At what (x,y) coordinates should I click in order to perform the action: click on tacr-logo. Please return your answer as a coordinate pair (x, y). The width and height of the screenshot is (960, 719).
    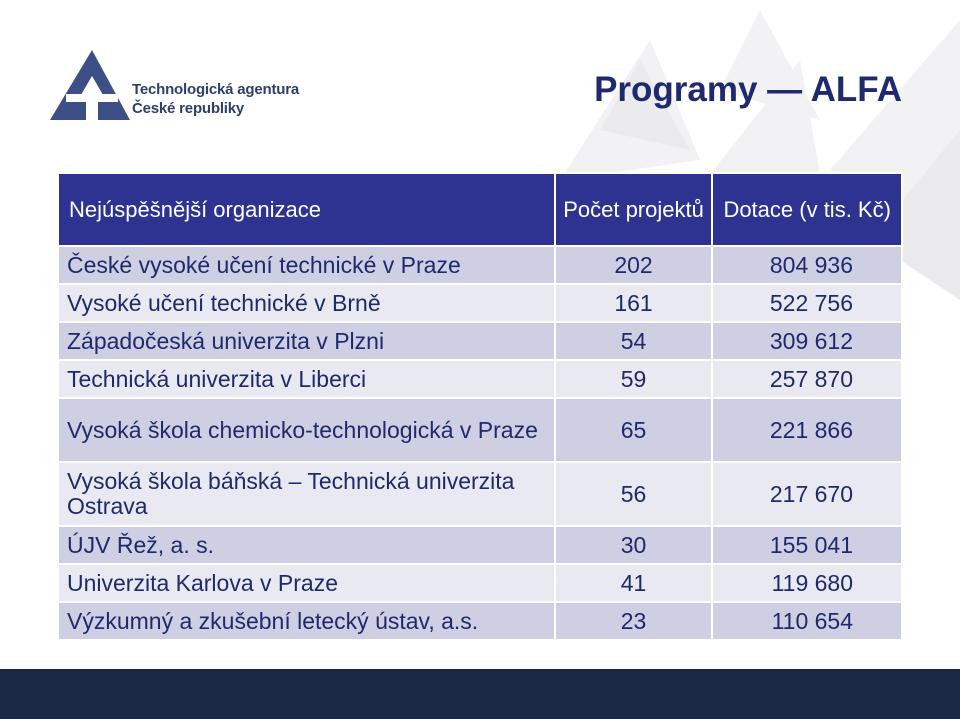
    Looking at the image, I should click on (90, 85).